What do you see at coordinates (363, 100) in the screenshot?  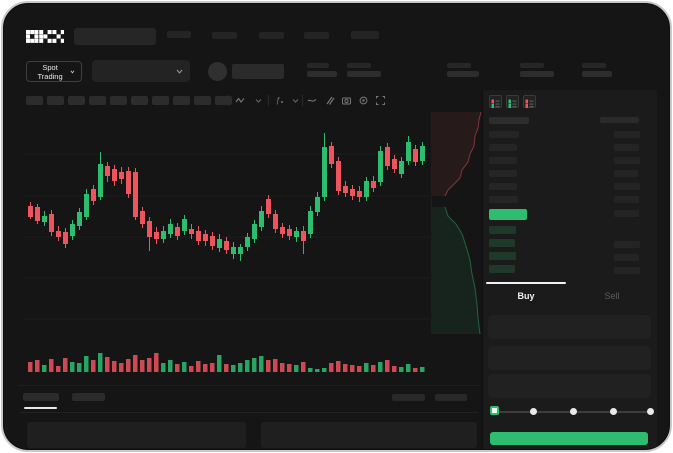 I see `settings-icon` at bounding box center [363, 100].